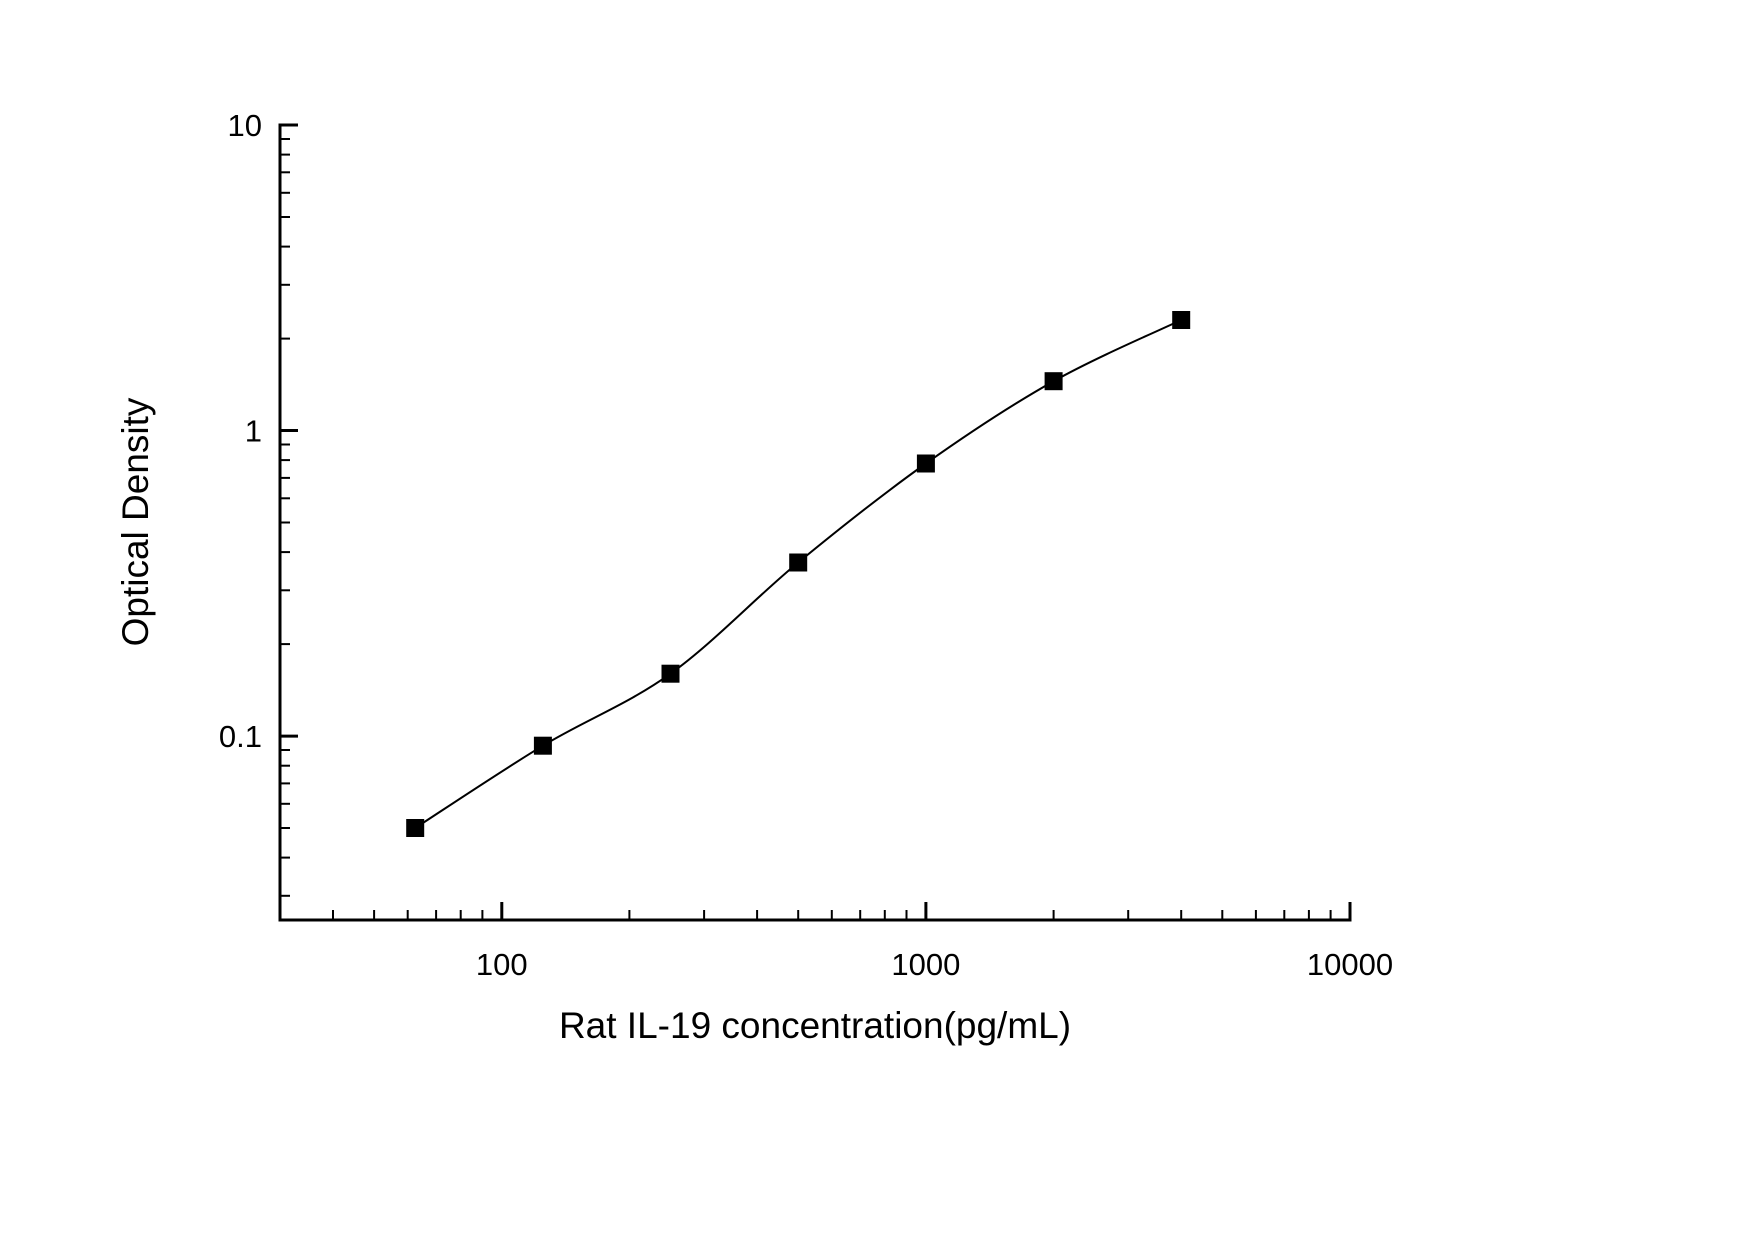 This screenshot has height=1240, width=1755. I want to click on x-axis-title: Rat IL-19 concentration(pg/mL), so click(815, 1025).